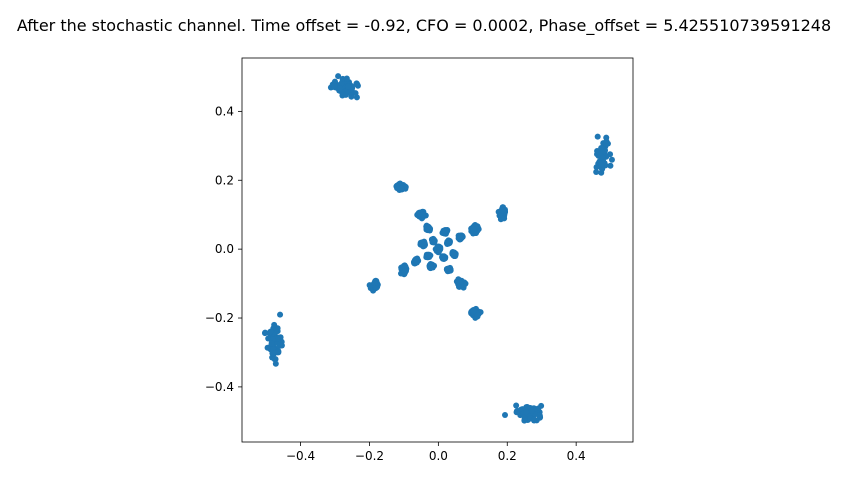  Describe the element at coordinates (300, 456) in the screenshot. I see `x-tick-label: −0.4` at that location.